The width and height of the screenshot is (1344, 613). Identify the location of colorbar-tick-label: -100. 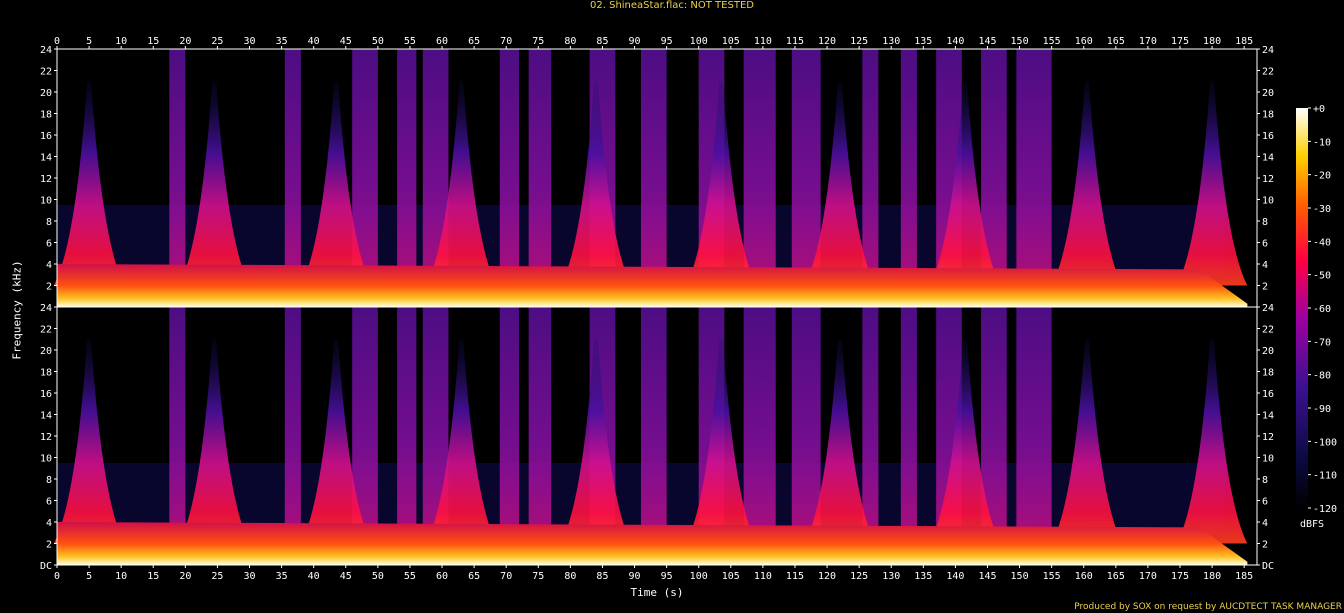
(1325, 442).